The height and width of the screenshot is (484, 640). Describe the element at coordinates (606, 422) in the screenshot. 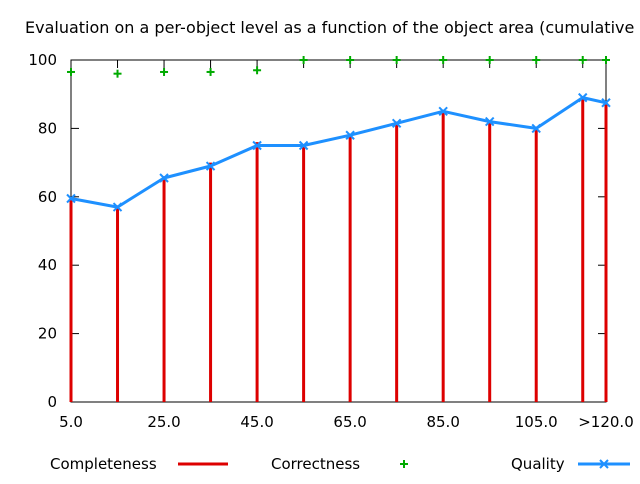

I see `x-tick-label-6: >120.0` at that location.